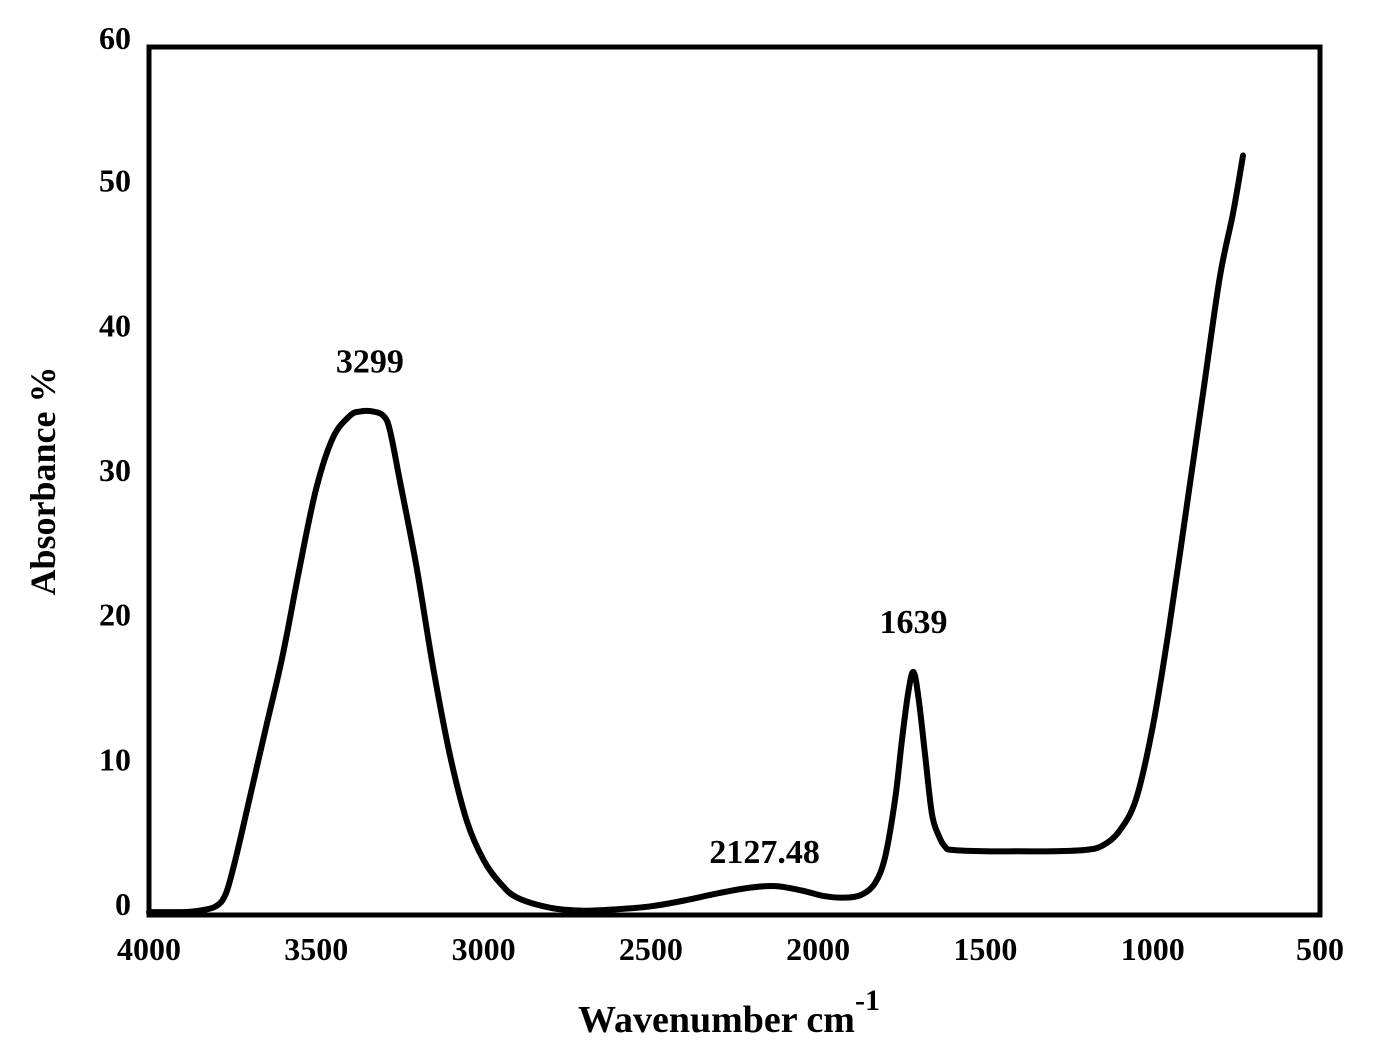  Describe the element at coordinates (149, 949) in the screenshot. I see `x-tick-label: 4000` at that location.